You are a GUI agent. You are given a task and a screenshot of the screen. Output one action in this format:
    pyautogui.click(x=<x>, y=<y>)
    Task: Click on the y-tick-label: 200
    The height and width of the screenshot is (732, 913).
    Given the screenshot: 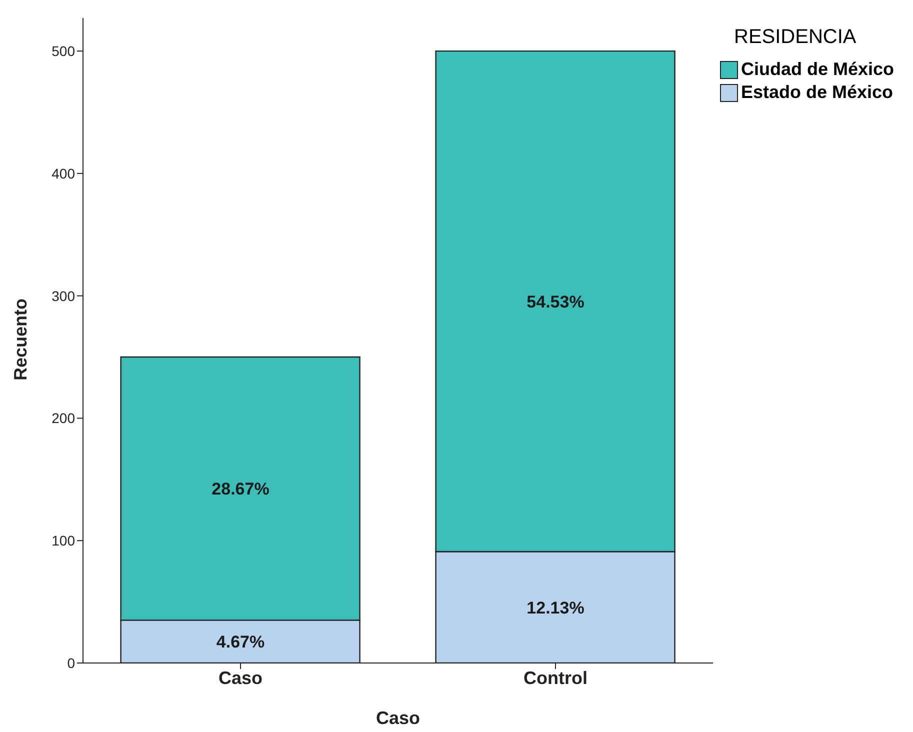 What is the action you would take?
    pyautogui.click(x=64, y=418)
    